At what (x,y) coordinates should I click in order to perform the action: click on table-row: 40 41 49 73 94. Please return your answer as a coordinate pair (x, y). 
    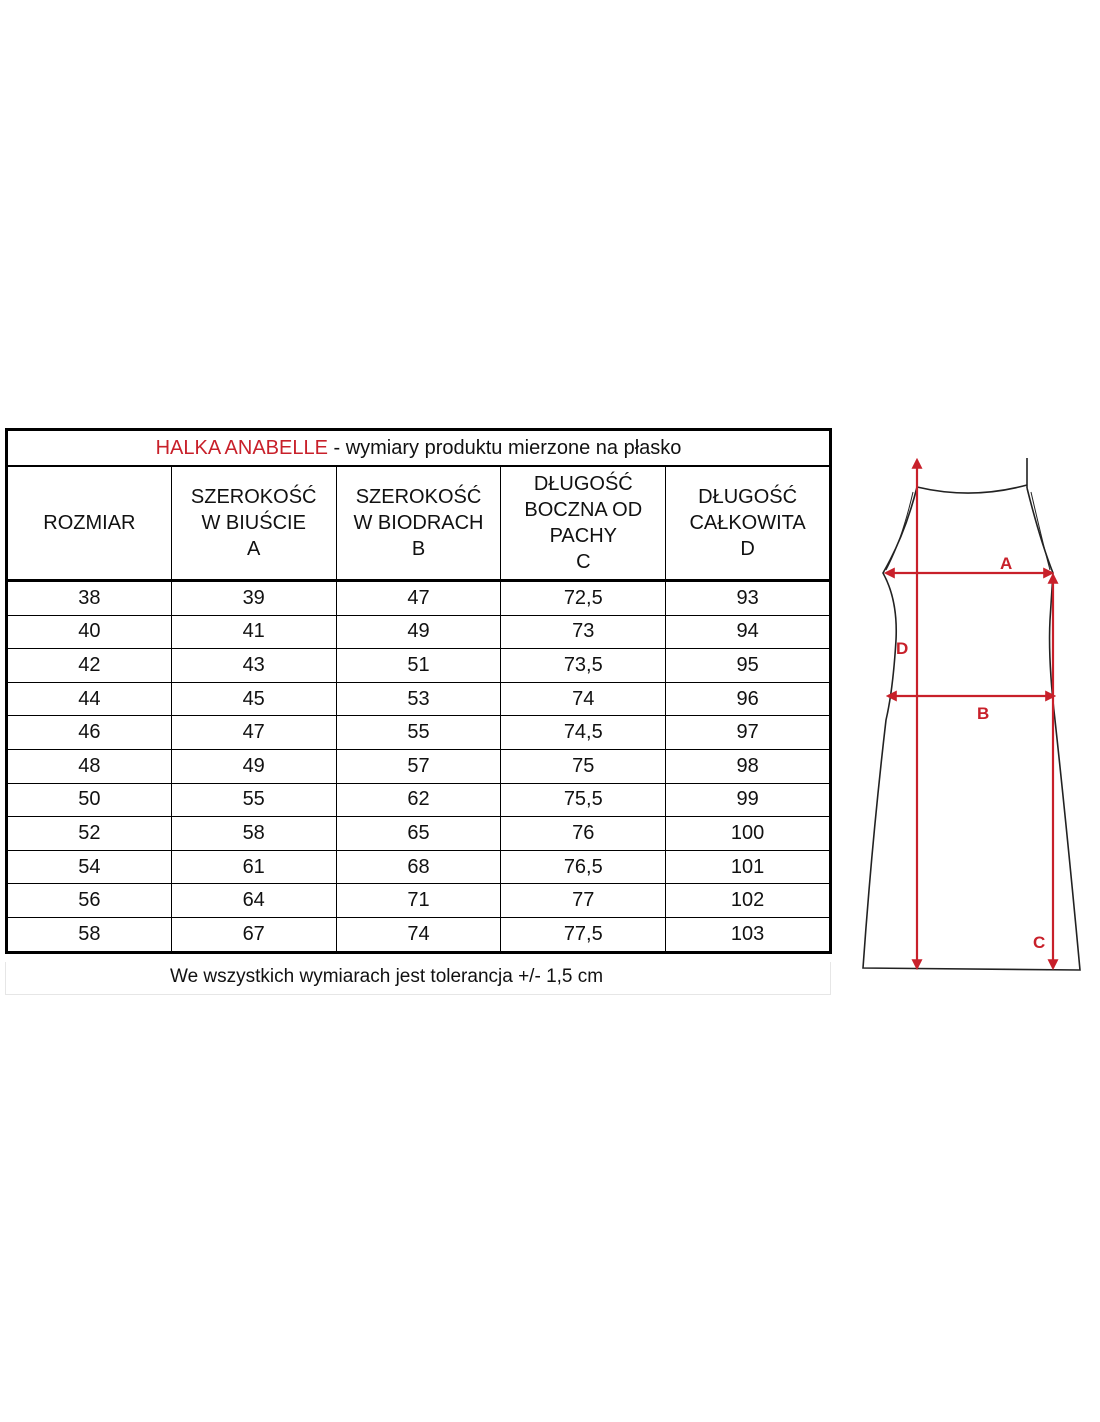
    Looking at the image, I should click on (418, 632).